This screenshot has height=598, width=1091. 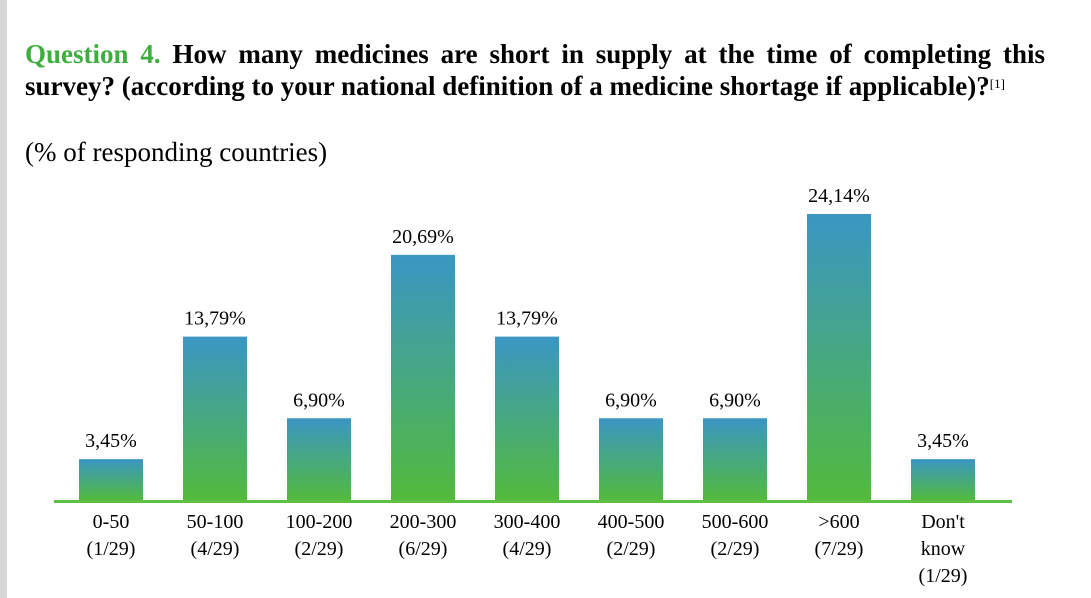 What do you see at coordinates (423, 237) in the screenshot?
I see `value-label-3: 20,69%` at bounding box center [423, 237].